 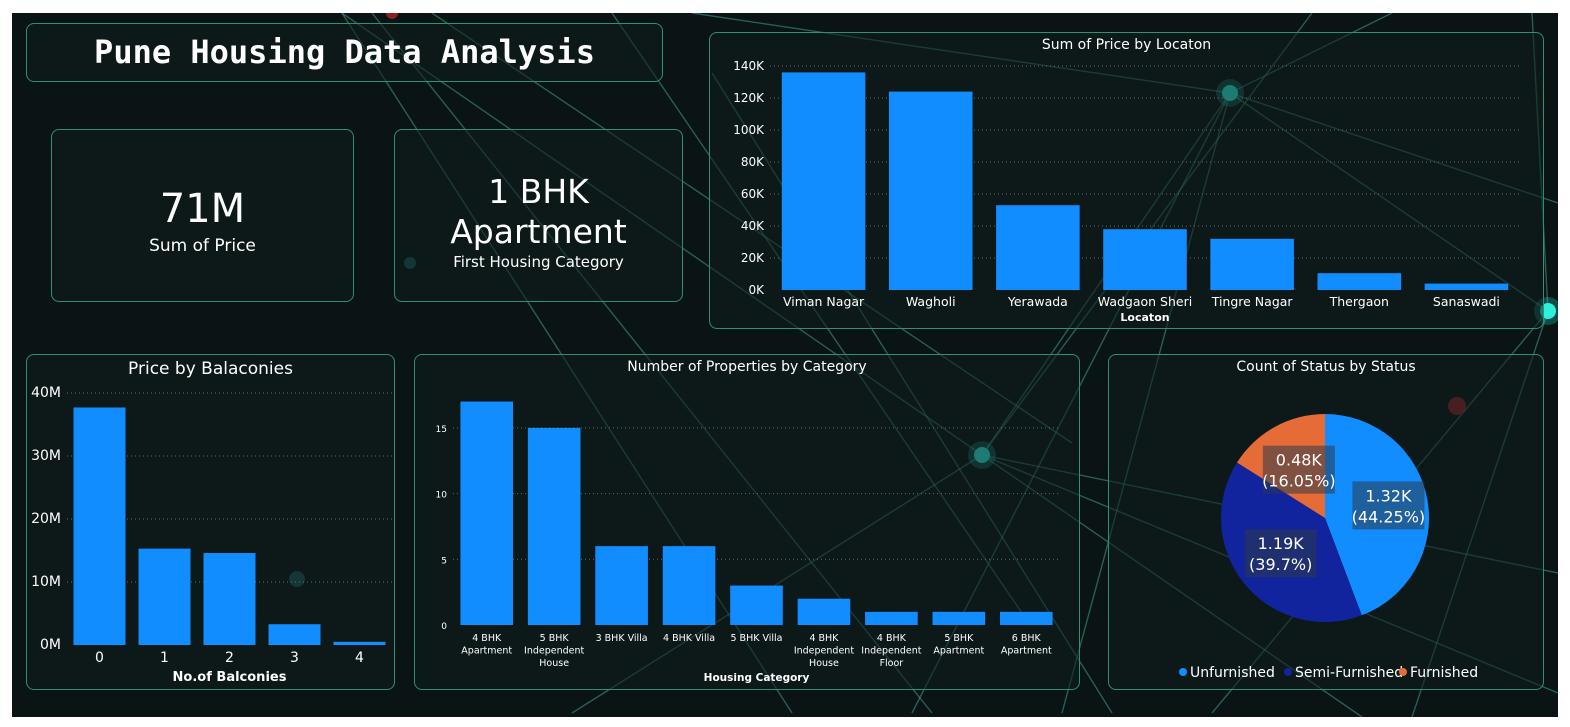 What do you see at coordinates (1444, 673) in the screenshot?
I see `legend-label: Furnished` at bounding box center [1444, 673].